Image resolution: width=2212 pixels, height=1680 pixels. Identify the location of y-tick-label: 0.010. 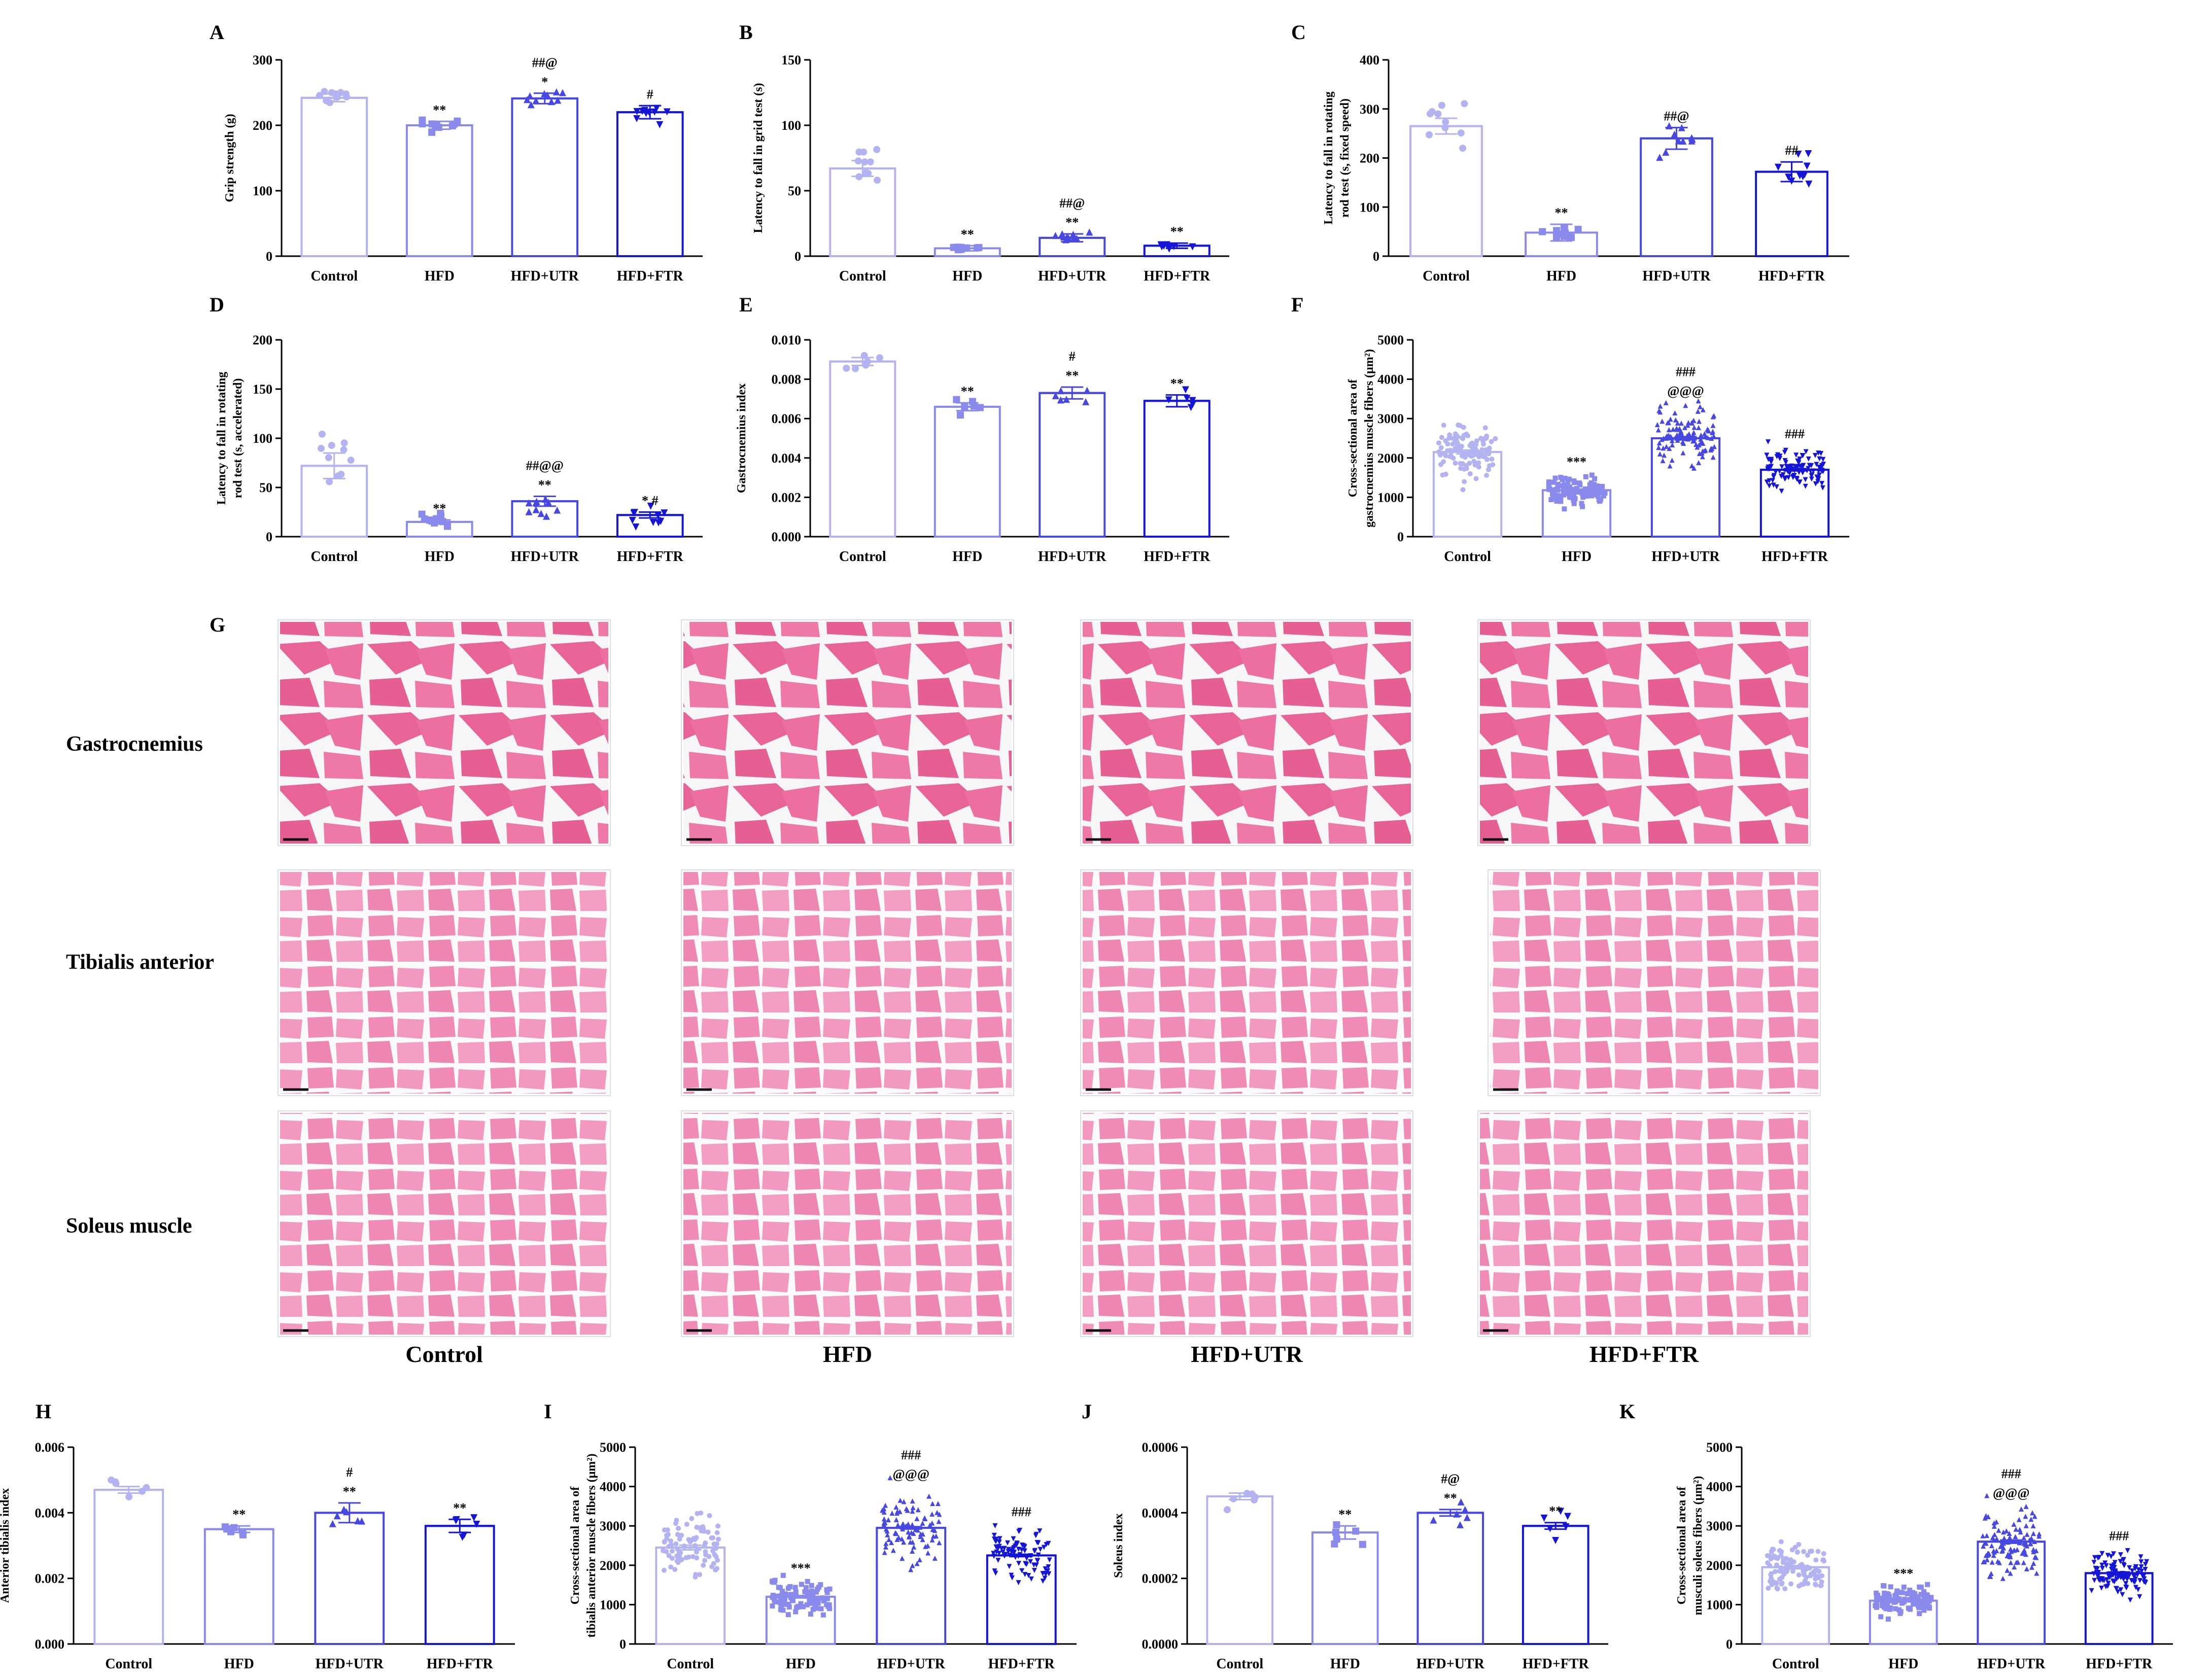
(787, 340).